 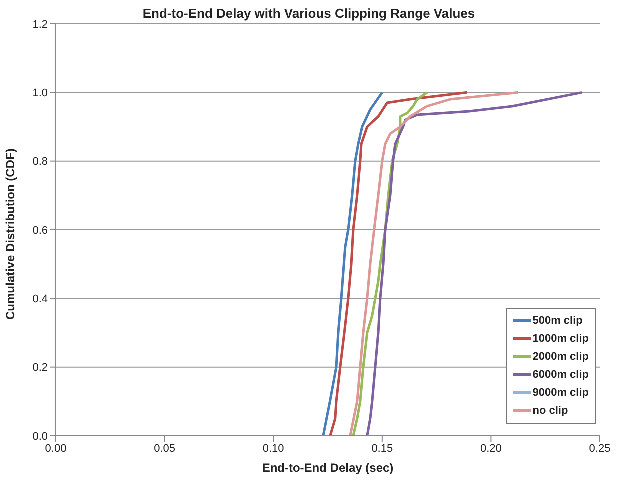 I want to click on y-tick-label: 1.2, so click(x=40, y=24).